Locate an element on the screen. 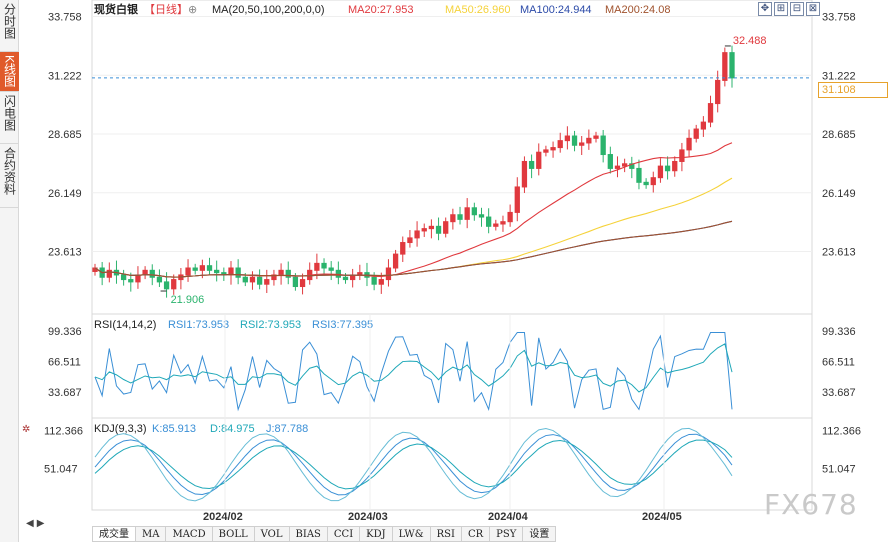 The width and height of the screenshot is (890, 542). rsi-axis-left-label: 99.336 is located at coordinates (65, 332).